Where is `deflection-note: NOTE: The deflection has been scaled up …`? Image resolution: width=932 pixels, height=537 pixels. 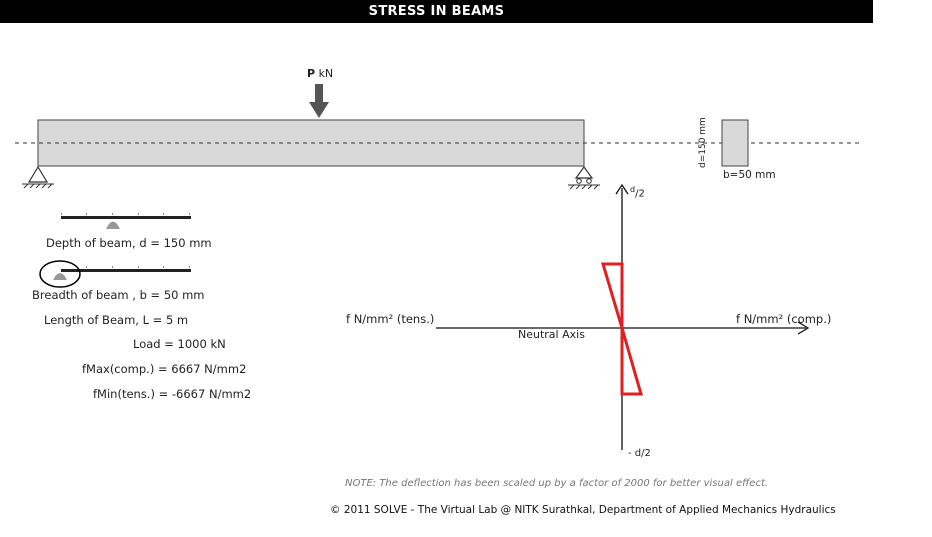
deflection-note: NOTE: The deflection has been scaled up … is located at coordinates (557, 483).